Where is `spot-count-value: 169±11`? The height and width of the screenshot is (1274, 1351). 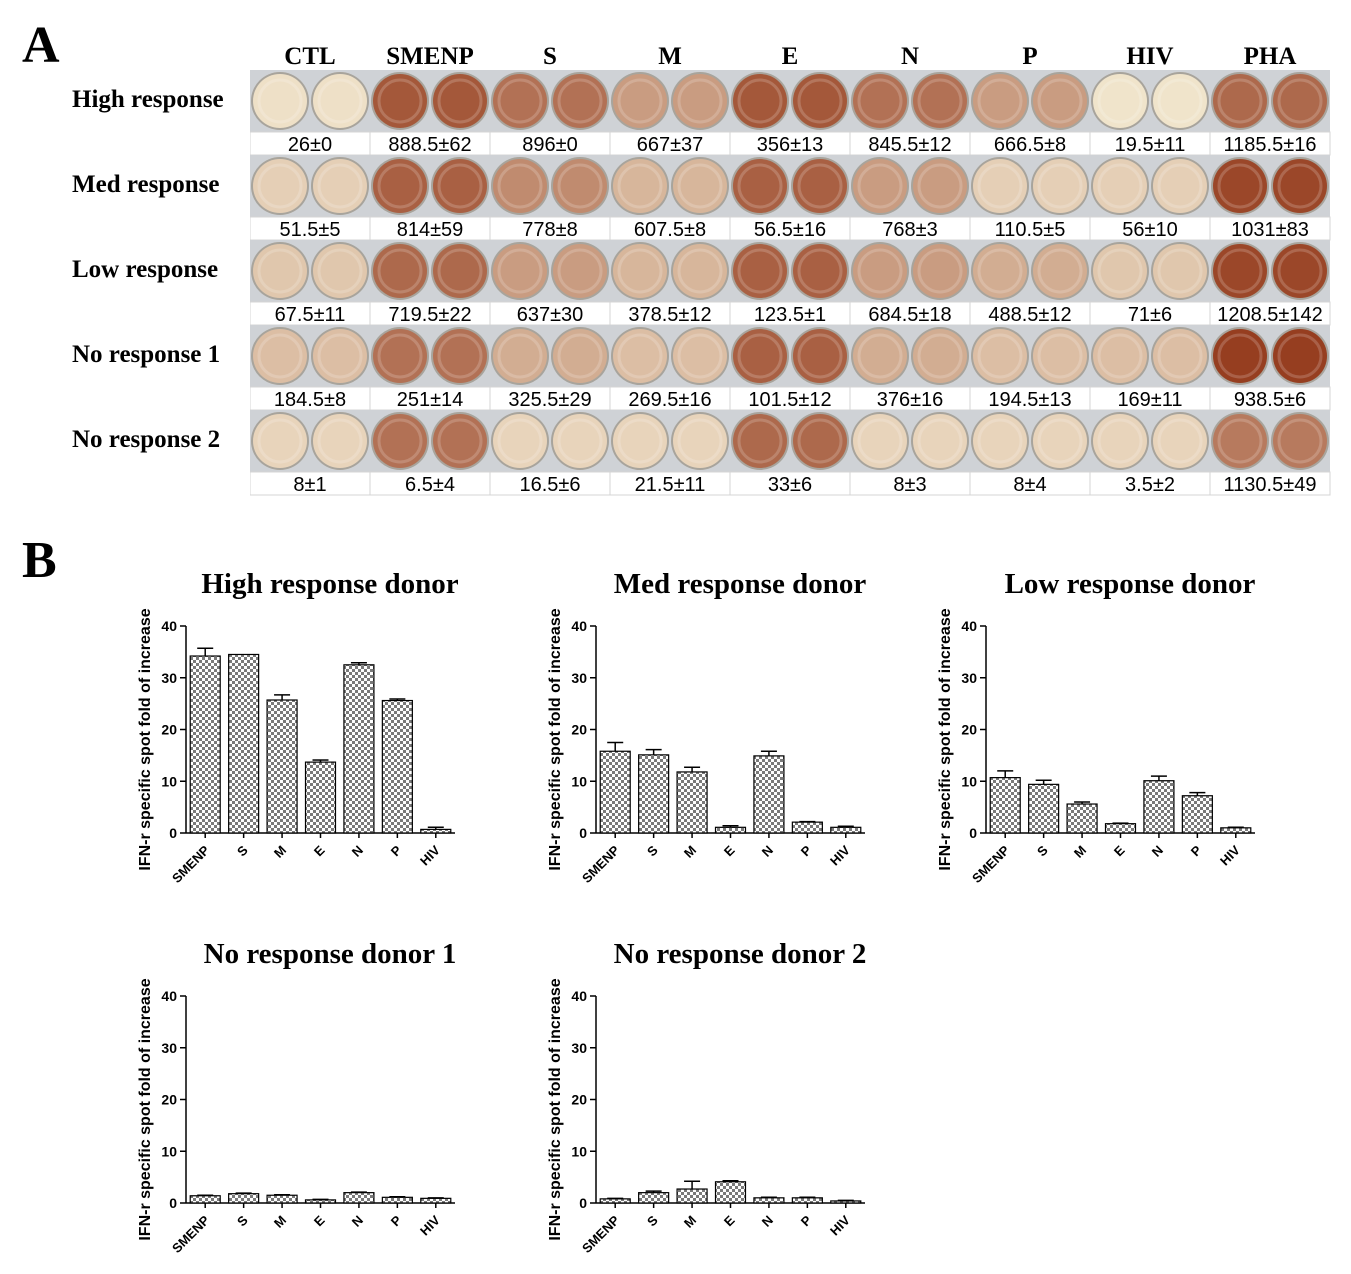 spot-count-value: 169±11 is located at coordinates (1149, 400).